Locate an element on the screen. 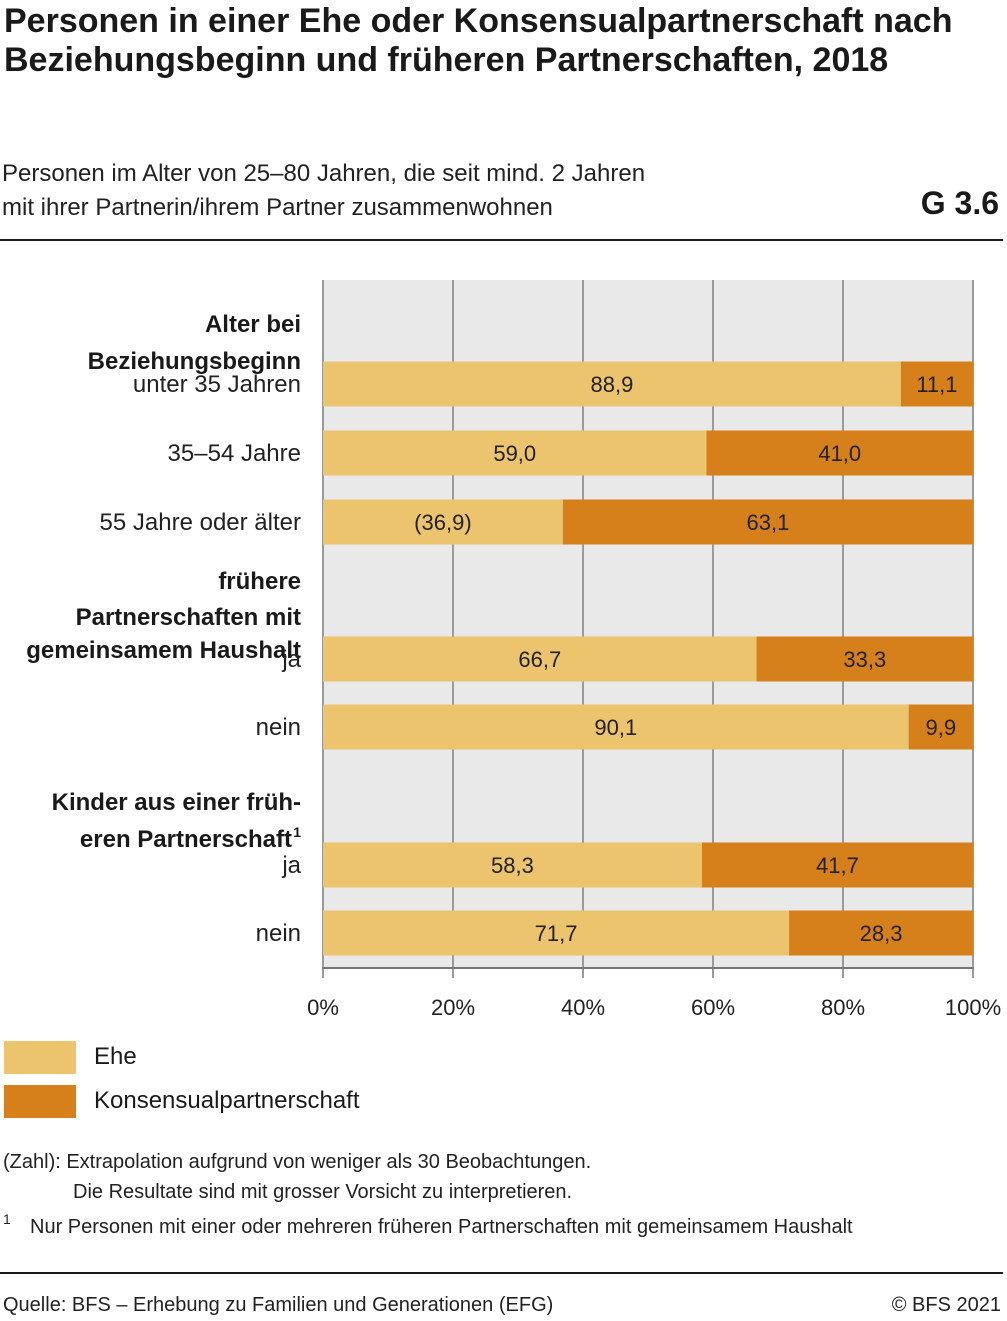 This screenshot has width=1007, height=1321. group-heading-line: Kinder aus einer früh- is located at coordinates (176, 802).